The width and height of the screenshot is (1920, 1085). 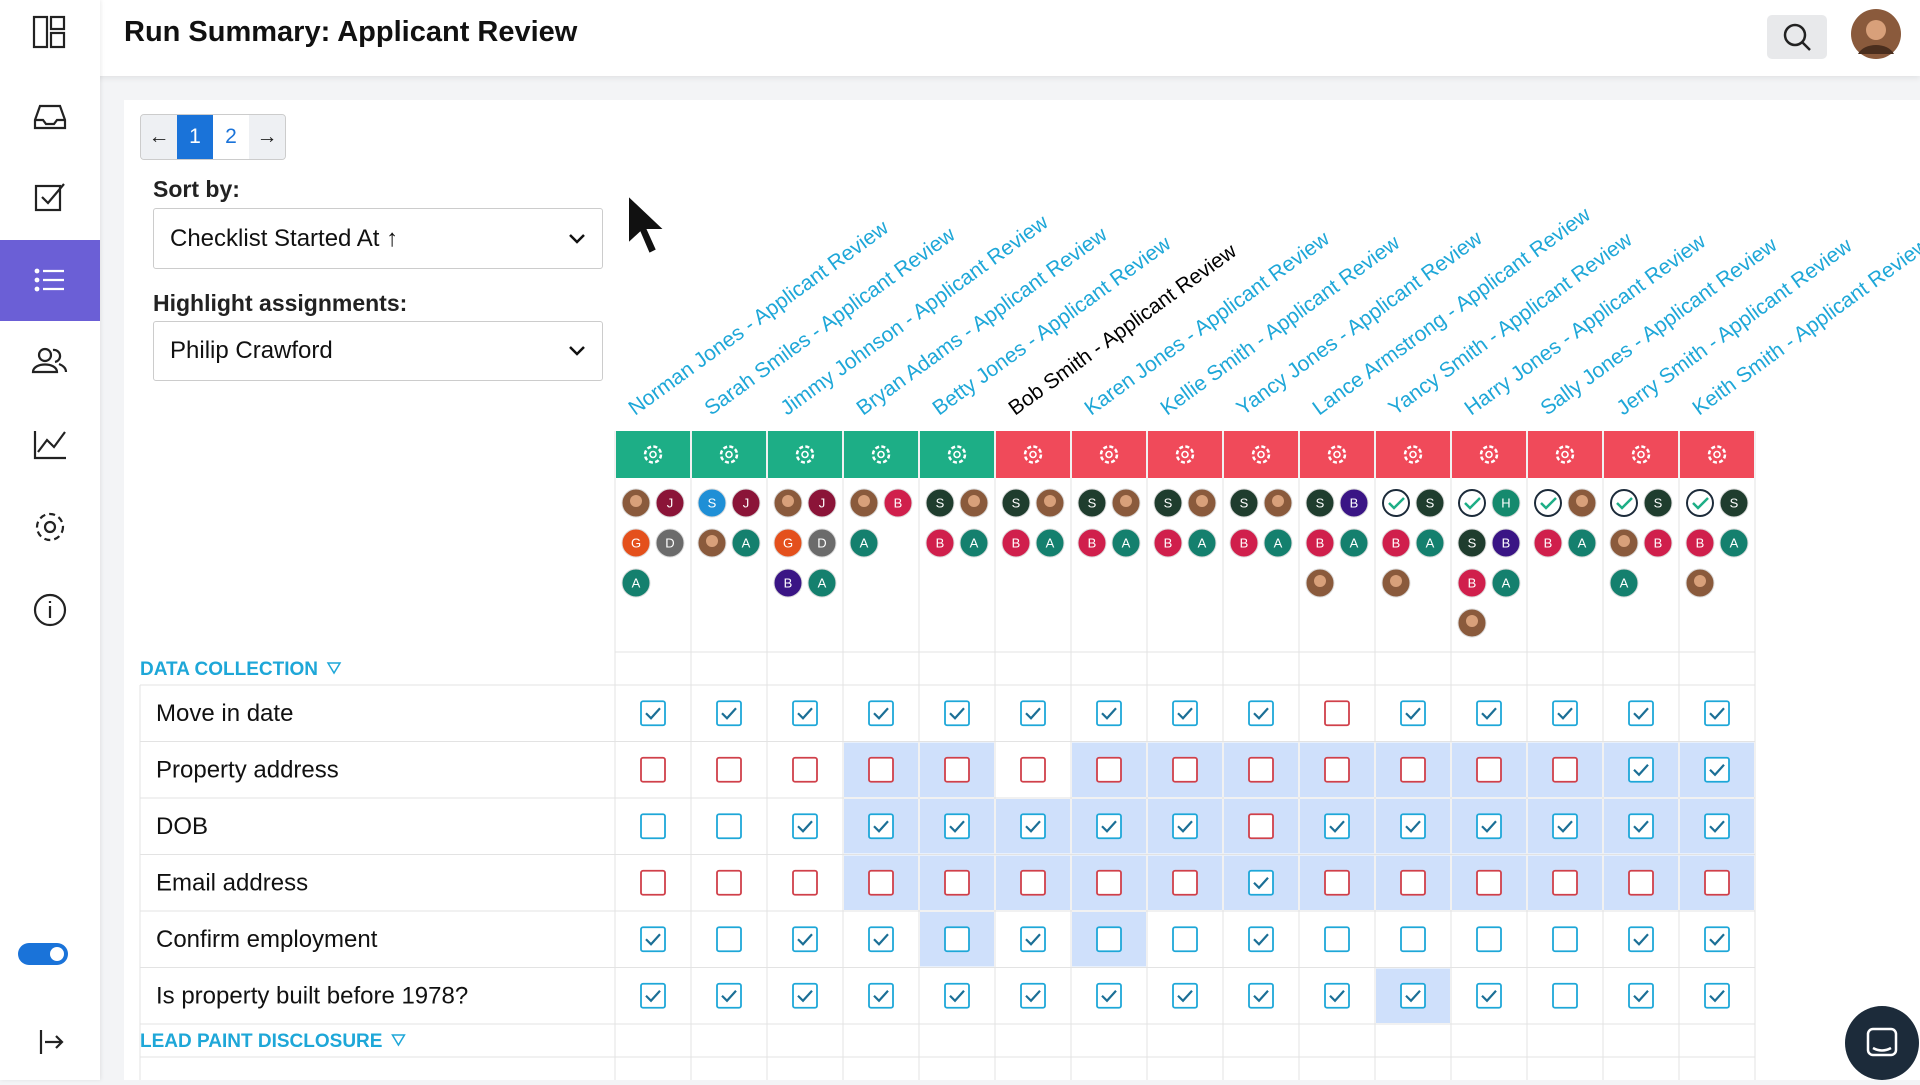 I want to click on settings-icon, so click(x=50, y=527).